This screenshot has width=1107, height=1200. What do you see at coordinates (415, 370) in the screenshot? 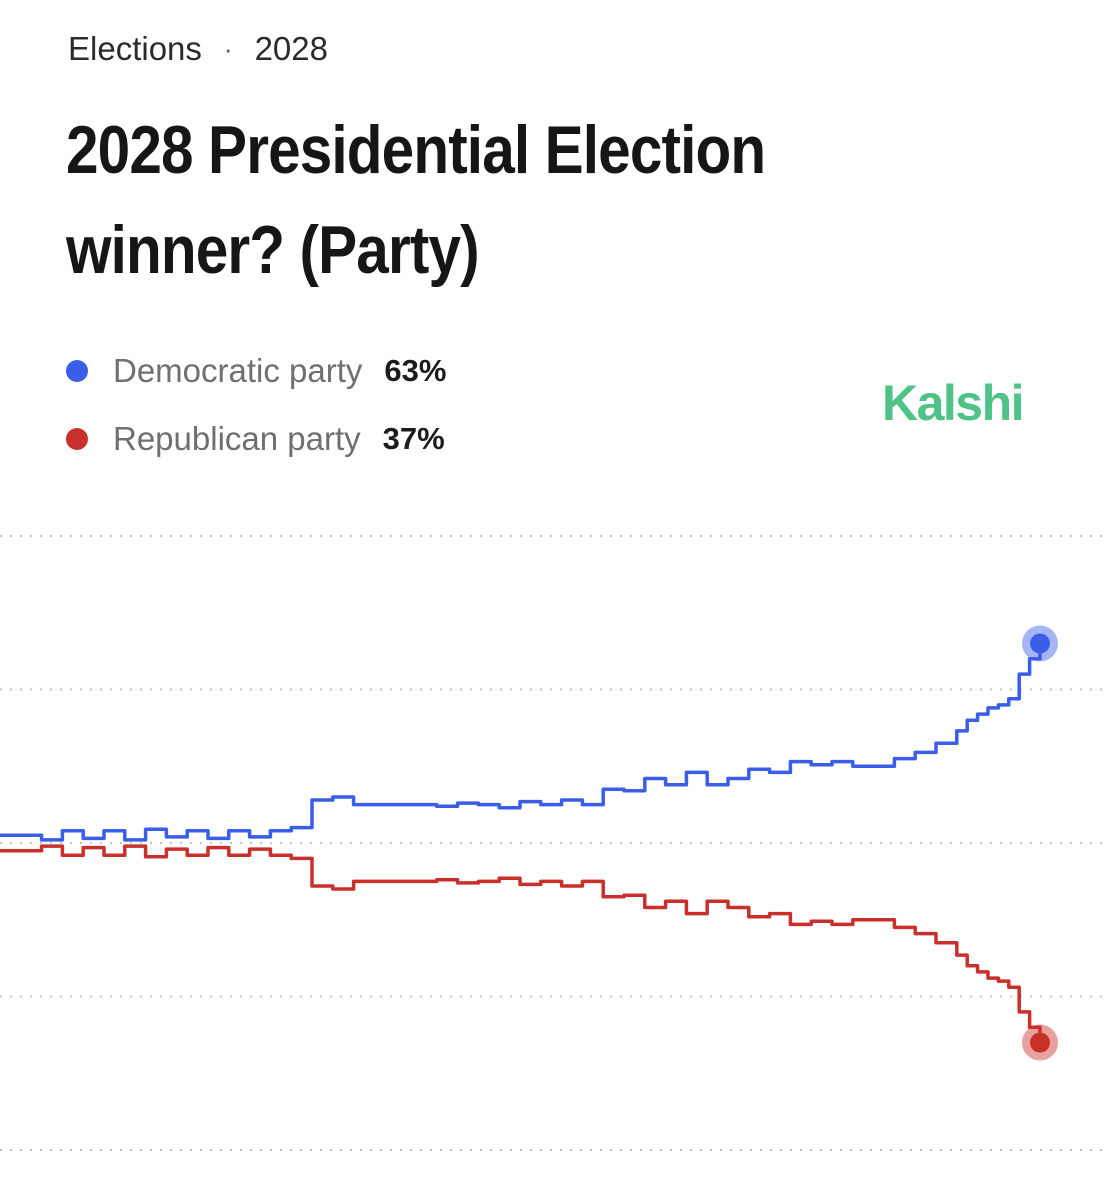
I see `legend-value-democratic: 63%` at bounding box center [415, 370].